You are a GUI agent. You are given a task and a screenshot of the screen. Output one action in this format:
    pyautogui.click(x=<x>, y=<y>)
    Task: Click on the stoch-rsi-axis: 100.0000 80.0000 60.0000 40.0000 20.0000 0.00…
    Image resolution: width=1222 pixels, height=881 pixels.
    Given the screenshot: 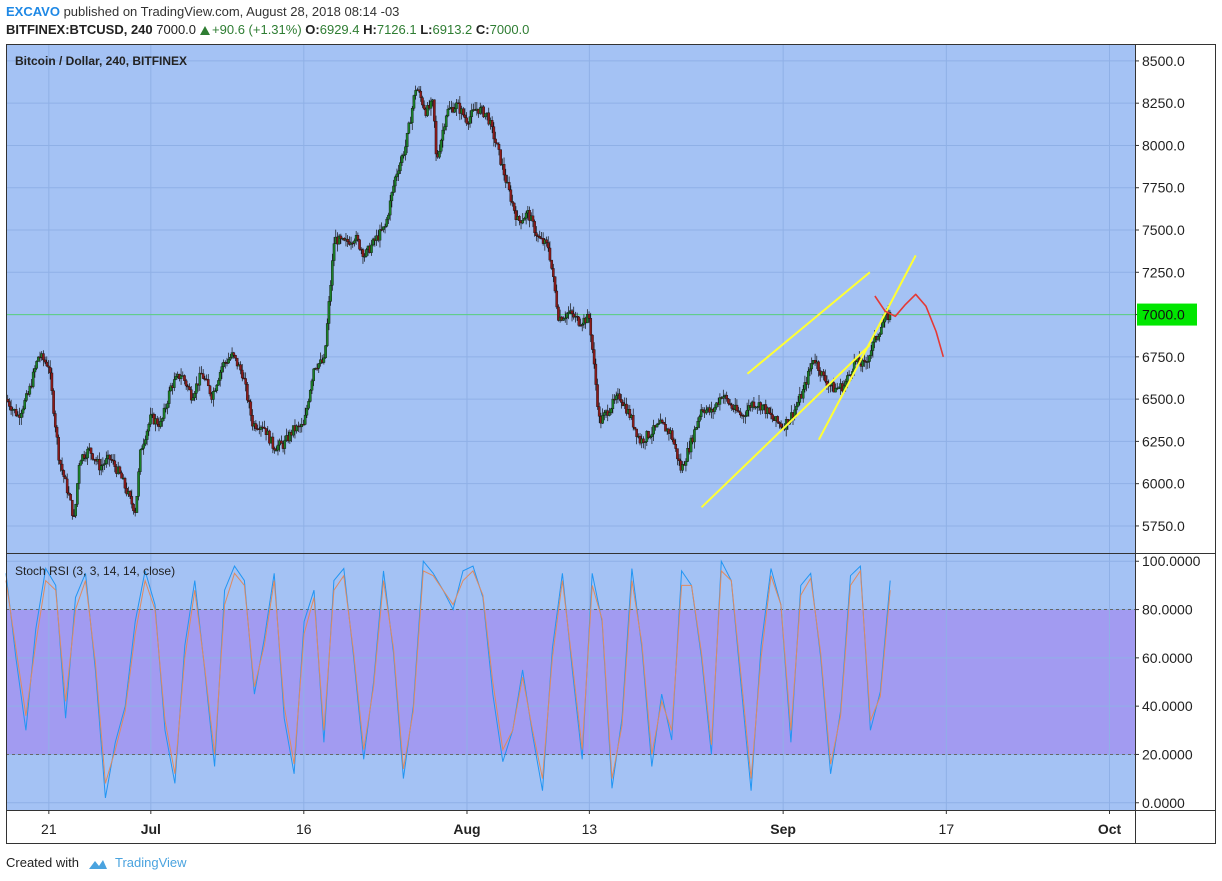 What is the action you would take?
    pyautogui.click(x=1168, y=682)
    